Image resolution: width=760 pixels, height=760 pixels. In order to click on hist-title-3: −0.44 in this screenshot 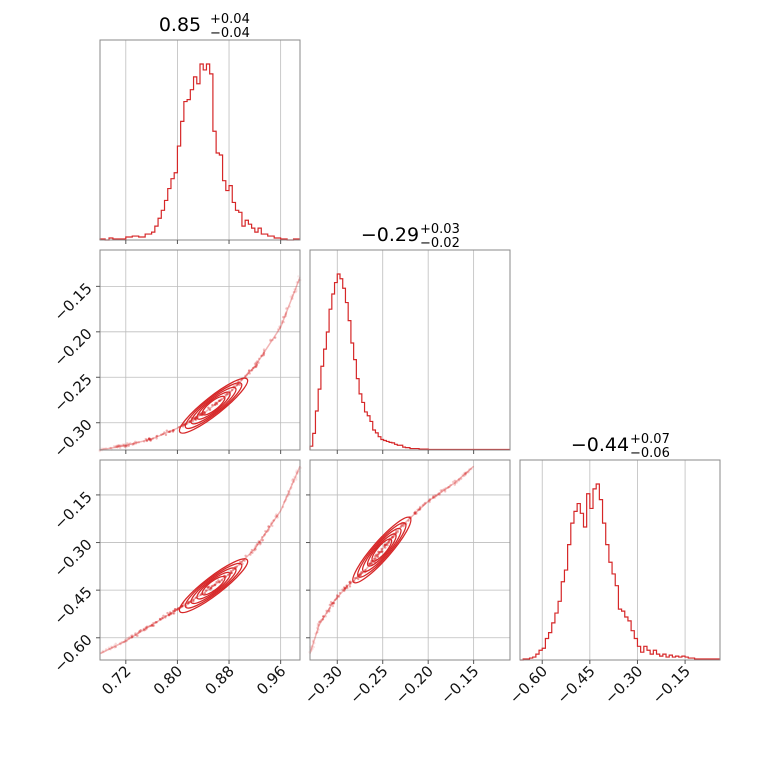, I will do `click(600, 445)`.